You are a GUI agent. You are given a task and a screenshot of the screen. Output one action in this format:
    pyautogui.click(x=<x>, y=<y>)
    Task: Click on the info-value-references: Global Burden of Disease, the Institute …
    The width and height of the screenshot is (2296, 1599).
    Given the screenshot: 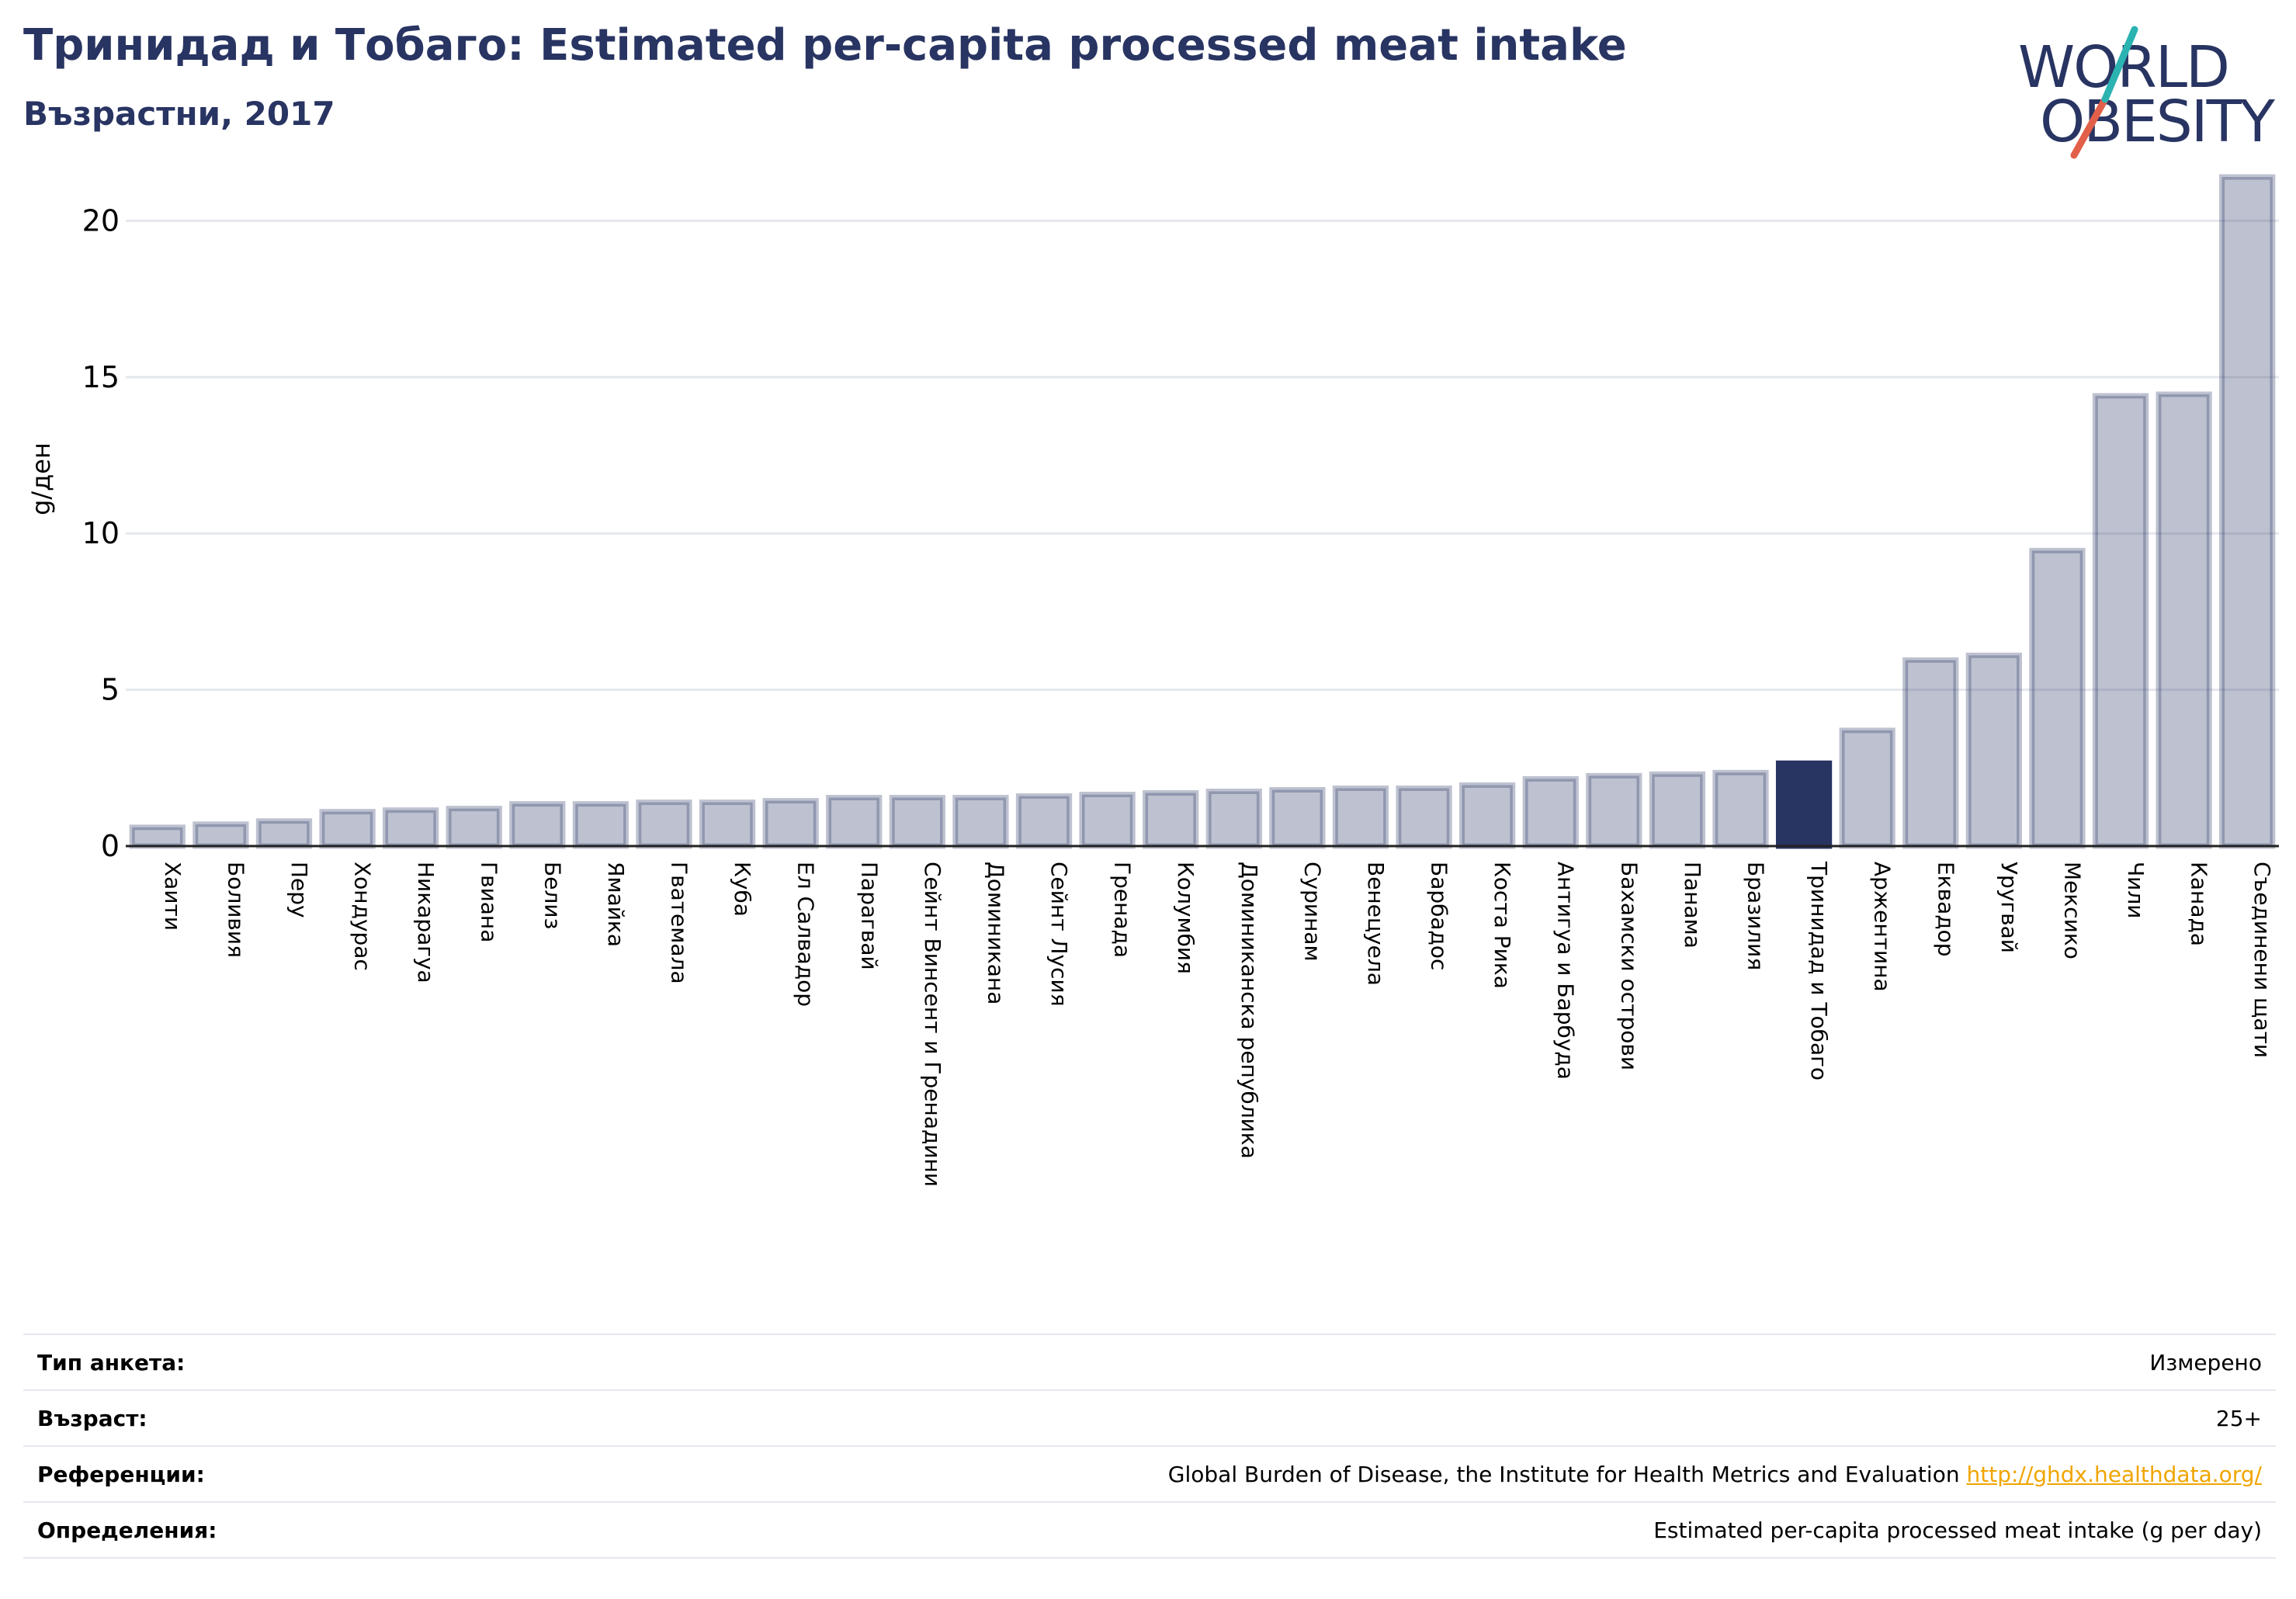 What is the action you would take?
    pyautogui.click(x=1722, y=1474)
    